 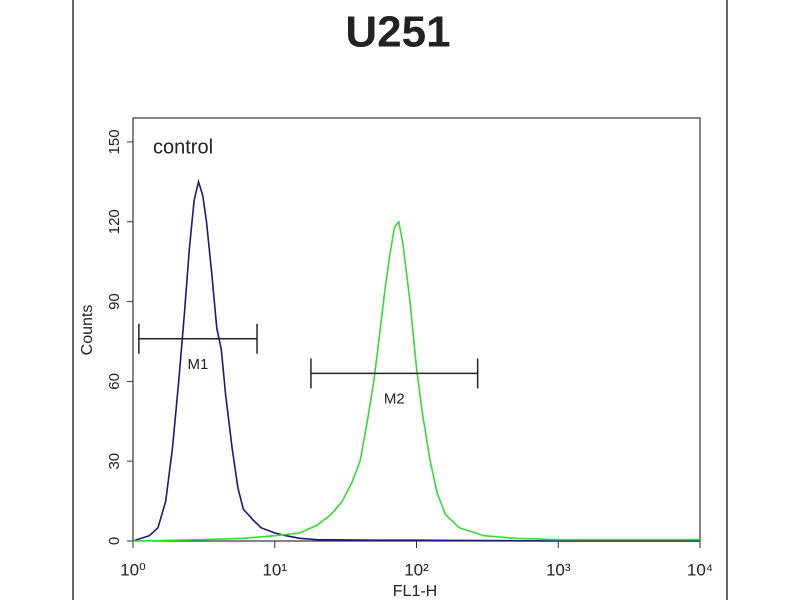 I want to click on x-axis-label: FL1-H, so click(x=415, y=591).